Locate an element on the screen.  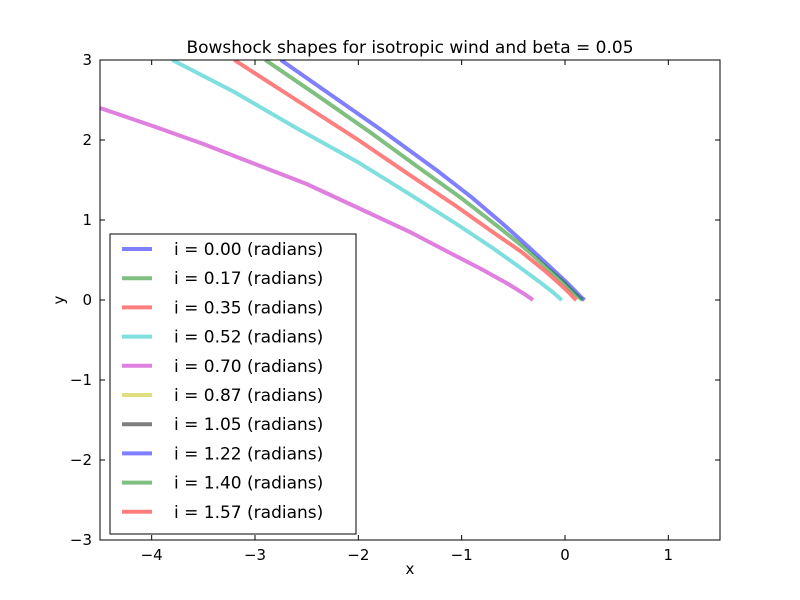
legend-label-9: i = 1.40 (radians) is located at coordinates (248, 484).